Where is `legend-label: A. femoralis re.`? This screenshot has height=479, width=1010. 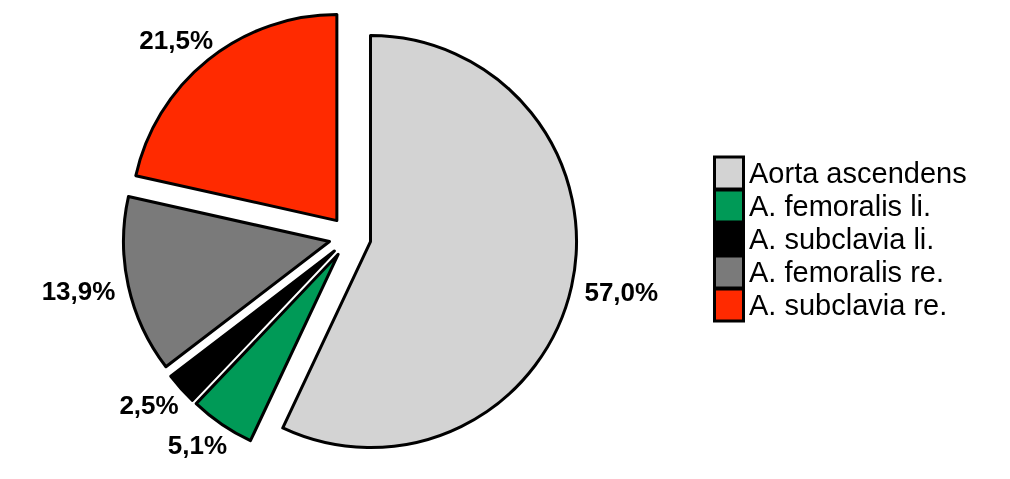
legend-label: A. femoralis re. is located at coordinates (846, 272).